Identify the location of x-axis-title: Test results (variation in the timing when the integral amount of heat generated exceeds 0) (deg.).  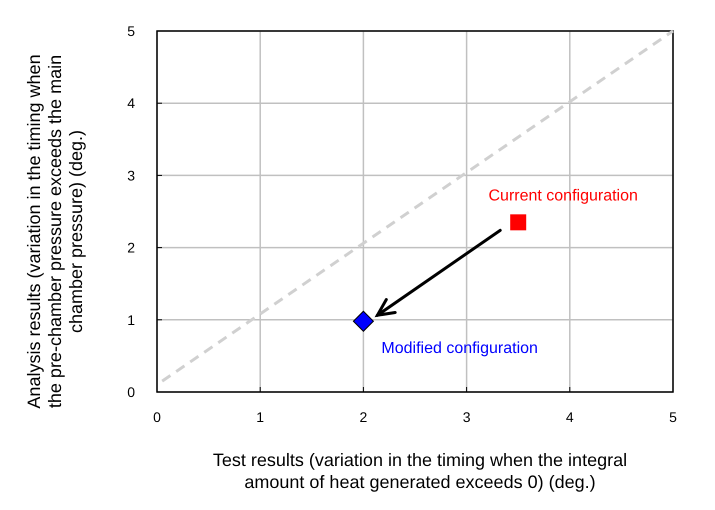
(420, 471).